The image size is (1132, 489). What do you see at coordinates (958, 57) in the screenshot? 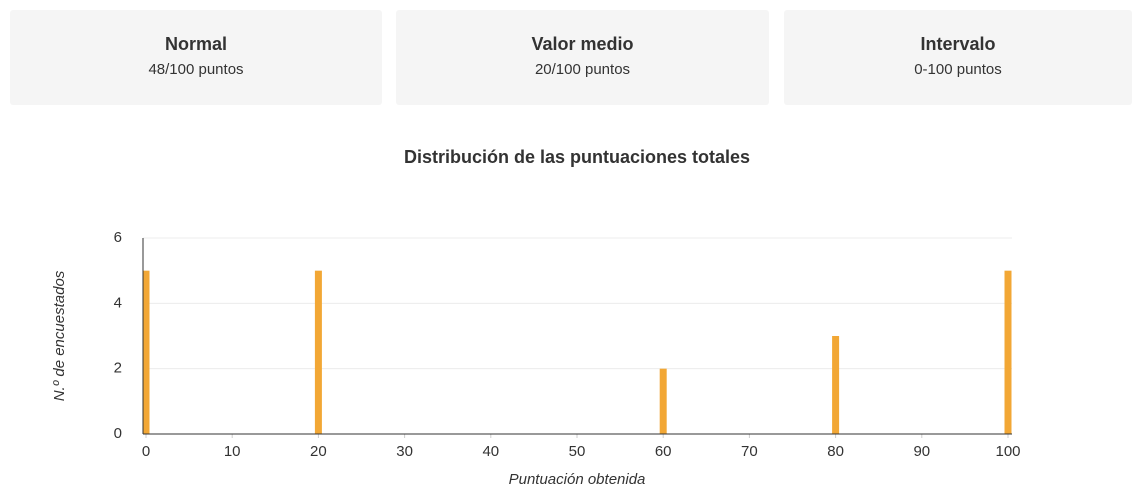
I see `stat-card: Intervalo 0-100 puntos` at bounding box center [958, 57].